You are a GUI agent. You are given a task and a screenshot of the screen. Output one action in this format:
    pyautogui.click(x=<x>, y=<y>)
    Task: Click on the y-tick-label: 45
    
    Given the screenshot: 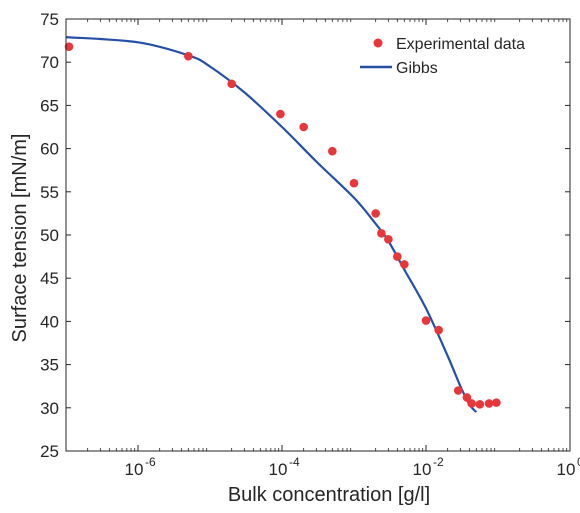 What is the action you would take?
    pyautogui.click(x=49, y=278)
    